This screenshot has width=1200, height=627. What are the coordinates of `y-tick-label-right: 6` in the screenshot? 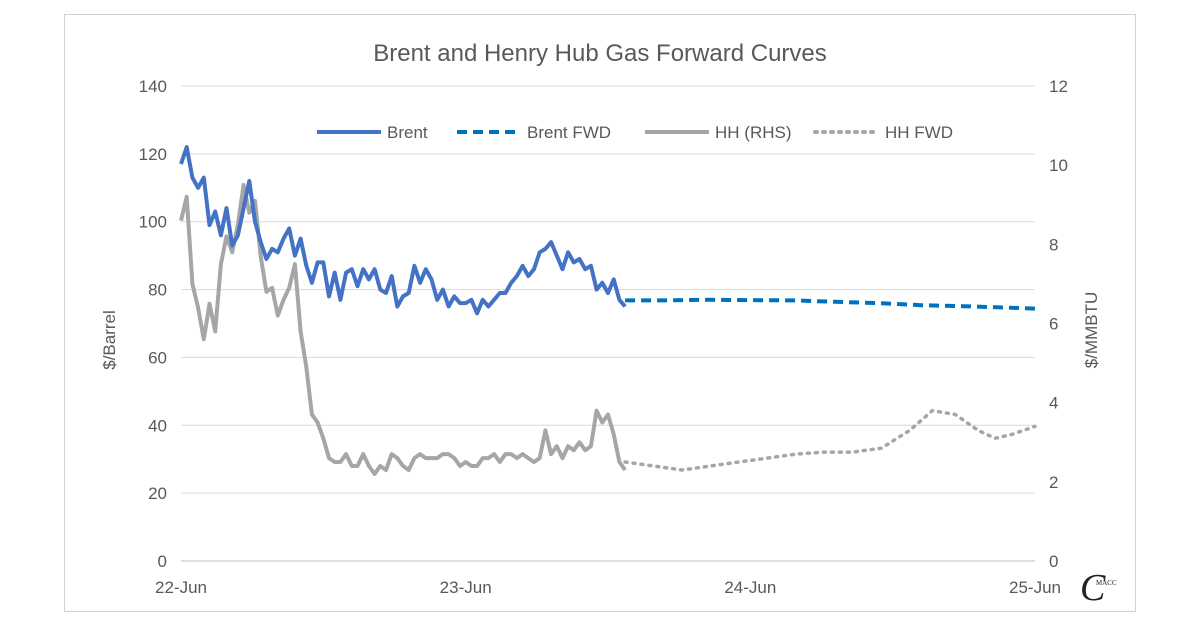 It's located at (1053, 324).